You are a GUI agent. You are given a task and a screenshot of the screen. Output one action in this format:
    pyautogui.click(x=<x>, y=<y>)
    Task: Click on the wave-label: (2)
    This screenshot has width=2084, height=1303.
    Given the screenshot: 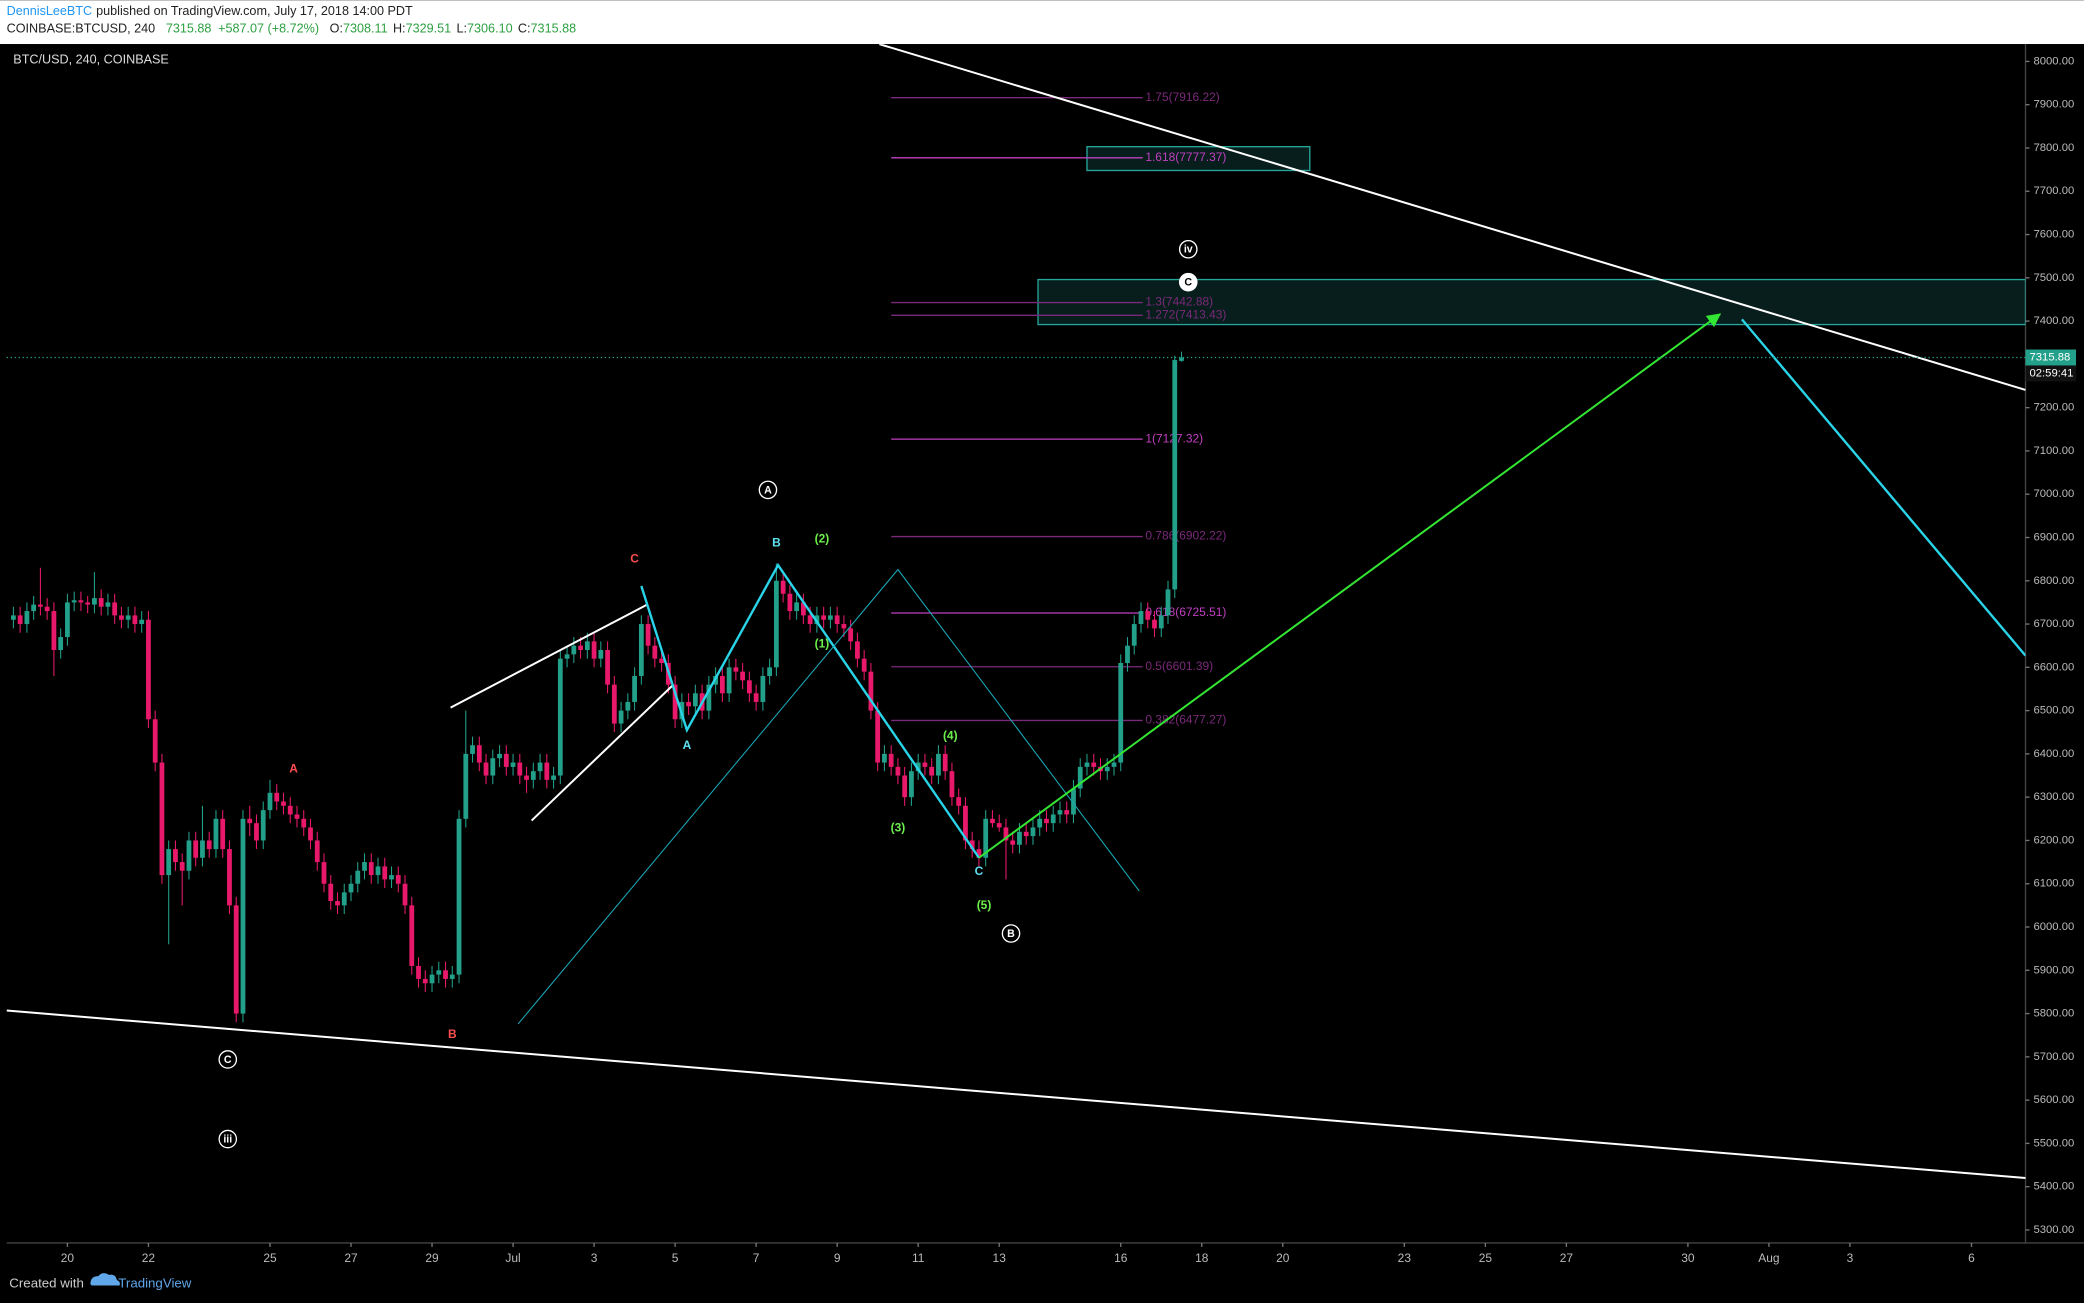 What is the action you would take?
    pyautogui.click(x=822, y=539)
    